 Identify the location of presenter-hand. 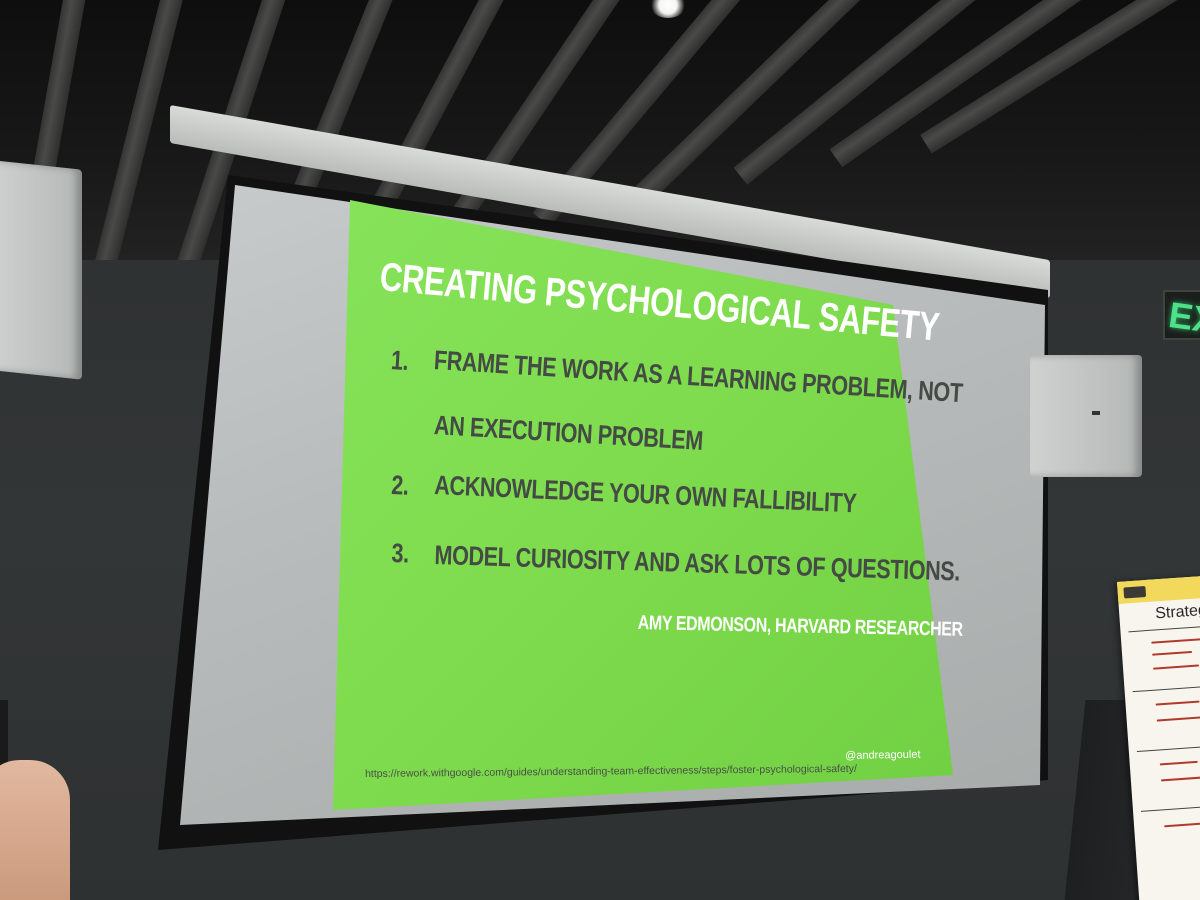
(35, 830).